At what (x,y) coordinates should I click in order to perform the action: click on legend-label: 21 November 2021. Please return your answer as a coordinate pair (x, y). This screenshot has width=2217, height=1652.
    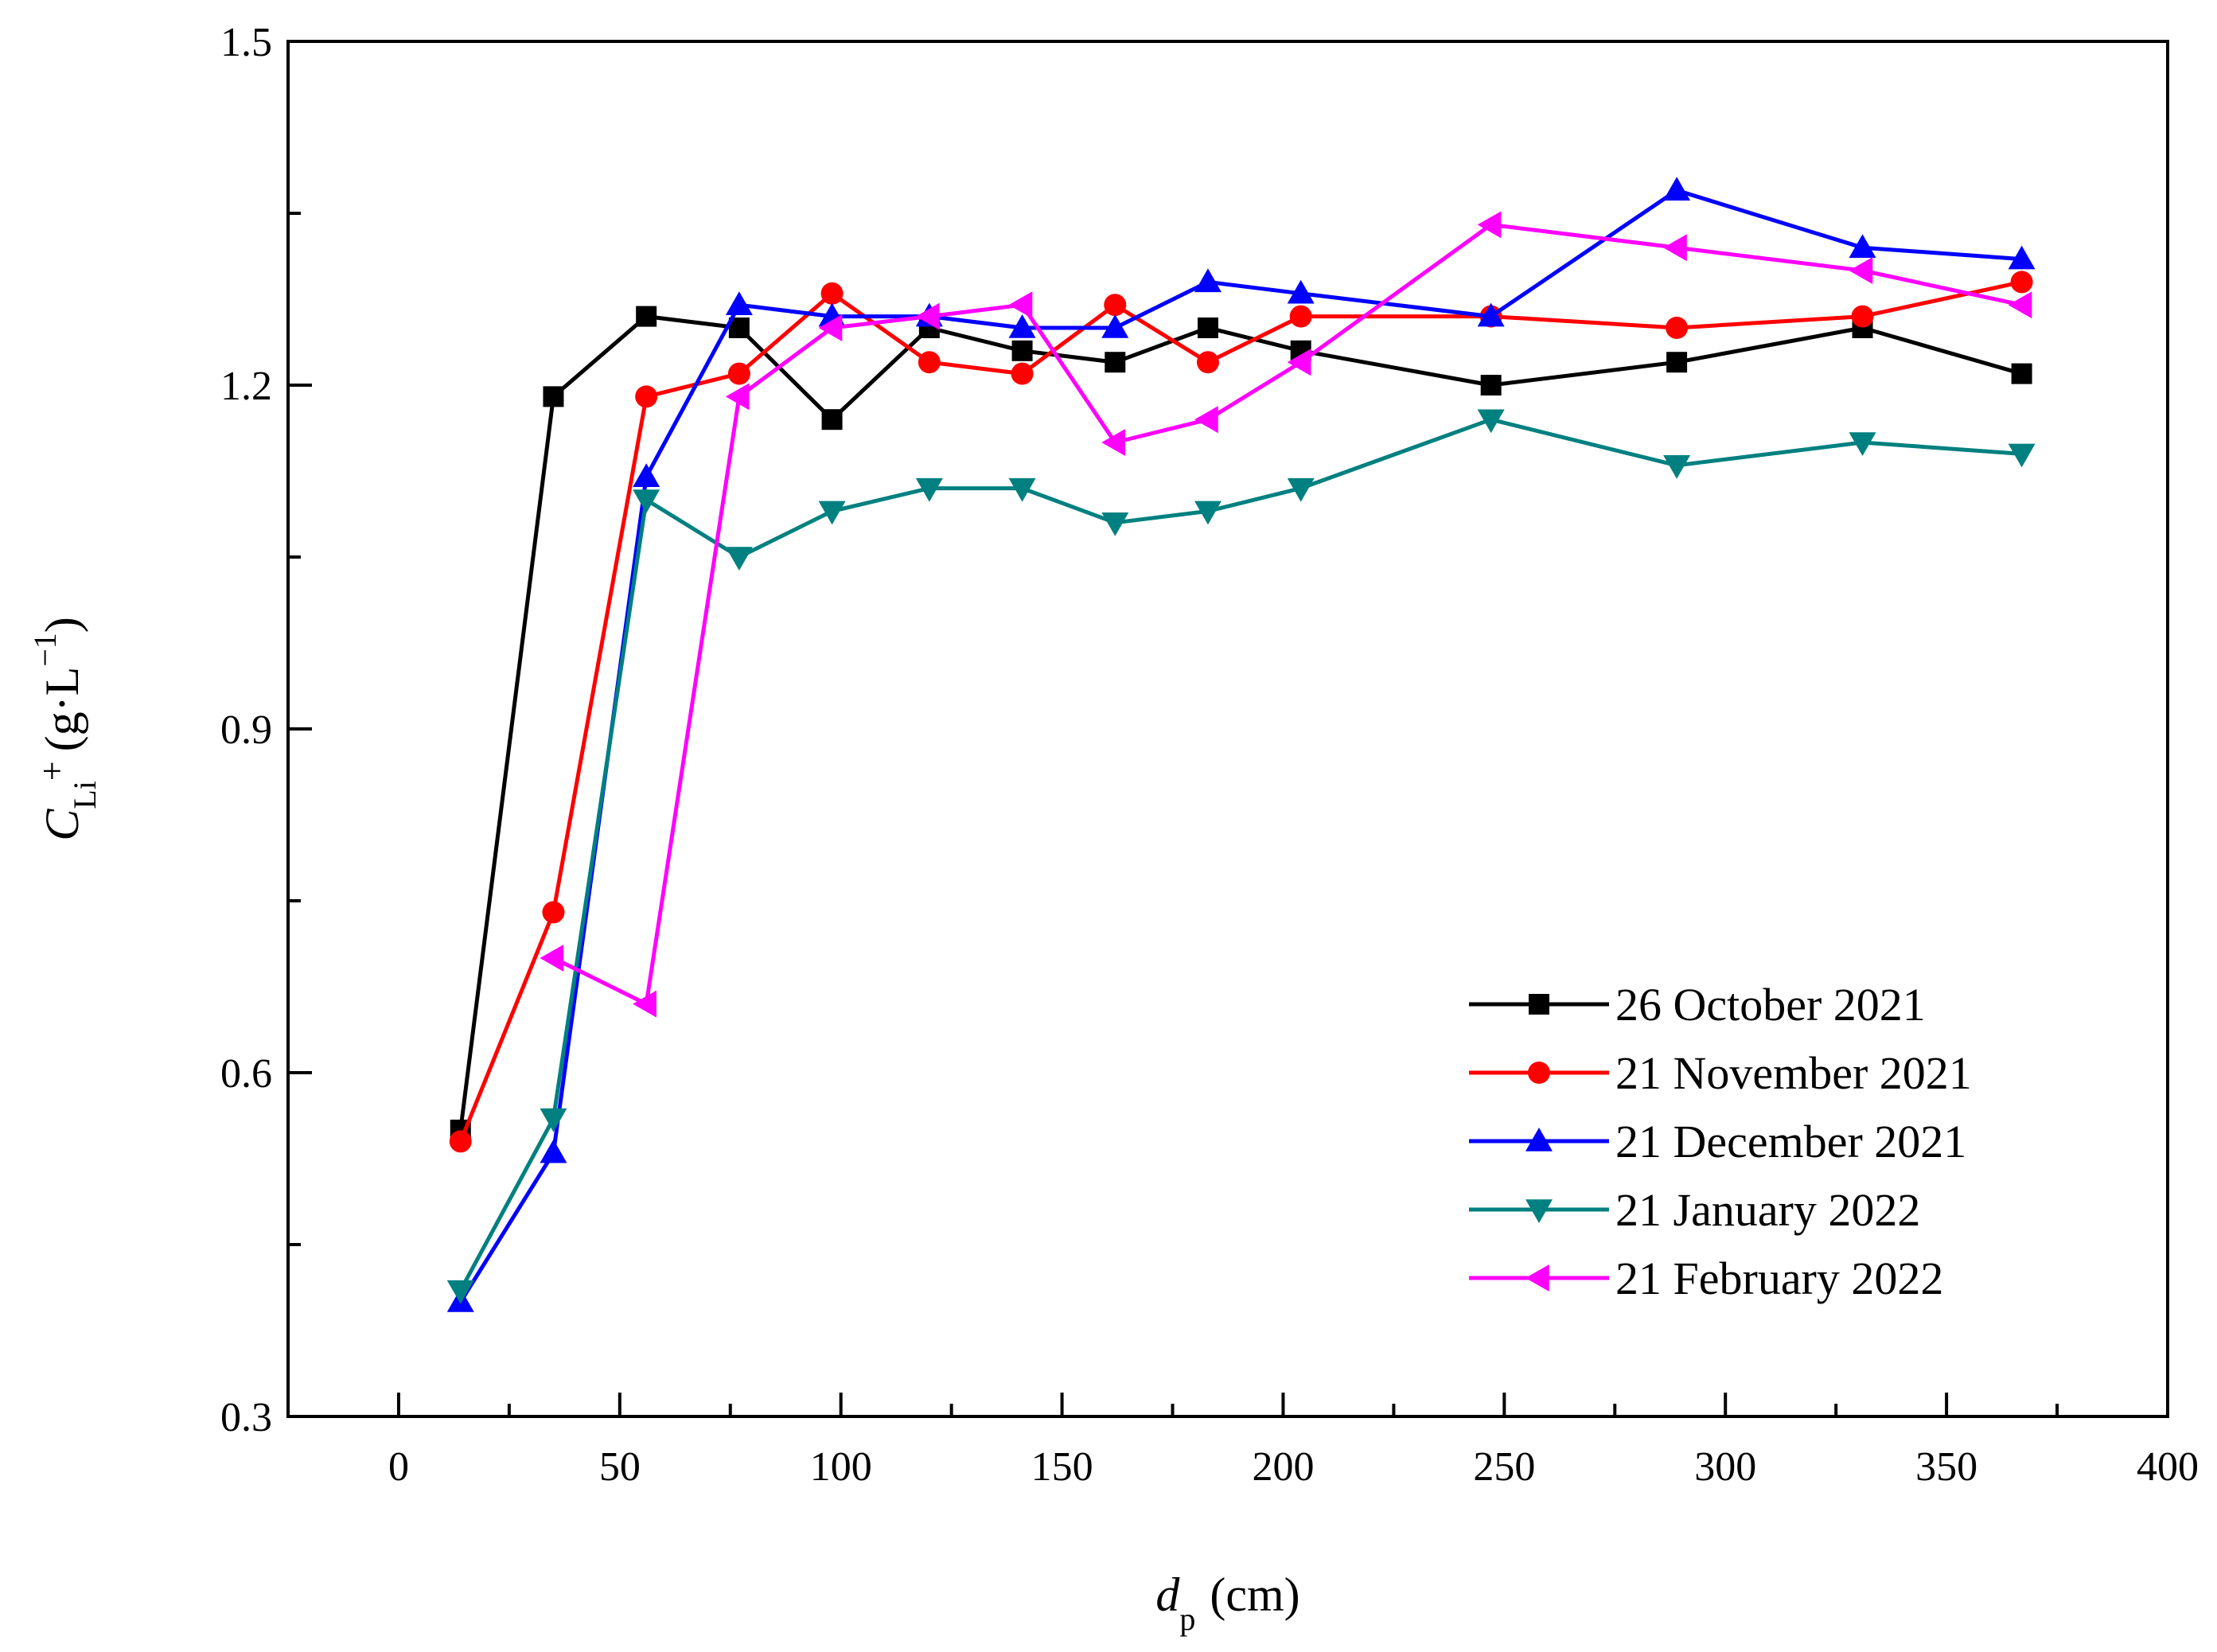
    Looking at the image, I should click on (1793, 1073).